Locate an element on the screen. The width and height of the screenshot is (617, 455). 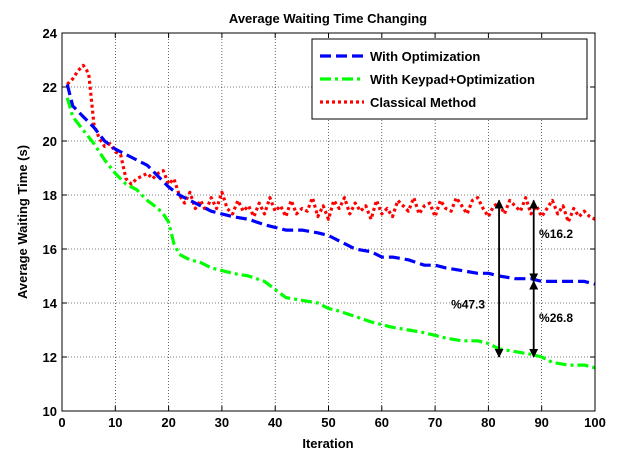
annotation-label: %16.2 is located at coordinates (556, 234).